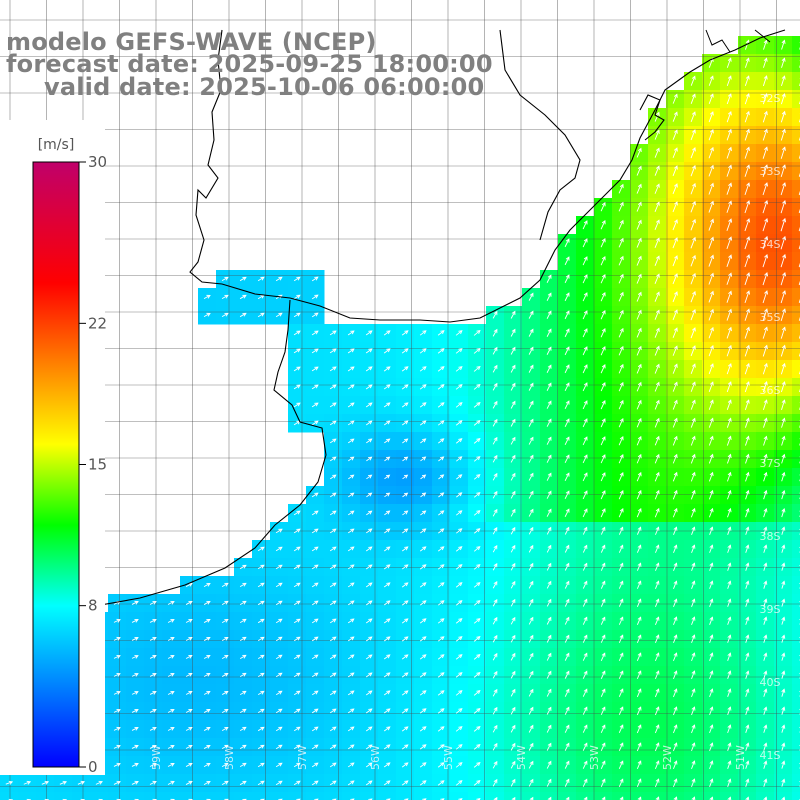  What do you see at coordinates (770, 682) in the screenshot?
I see `latitude-label: 40S` at bounding box center [770, 682].